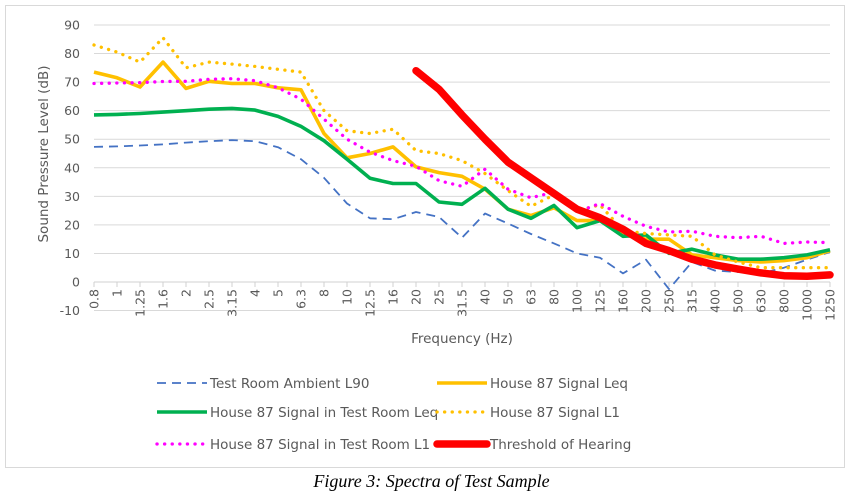 This screenshot has height=494, width=863. I want to click on legend-item: House 87 Signal in Test Room Leq, so click(297, 413).